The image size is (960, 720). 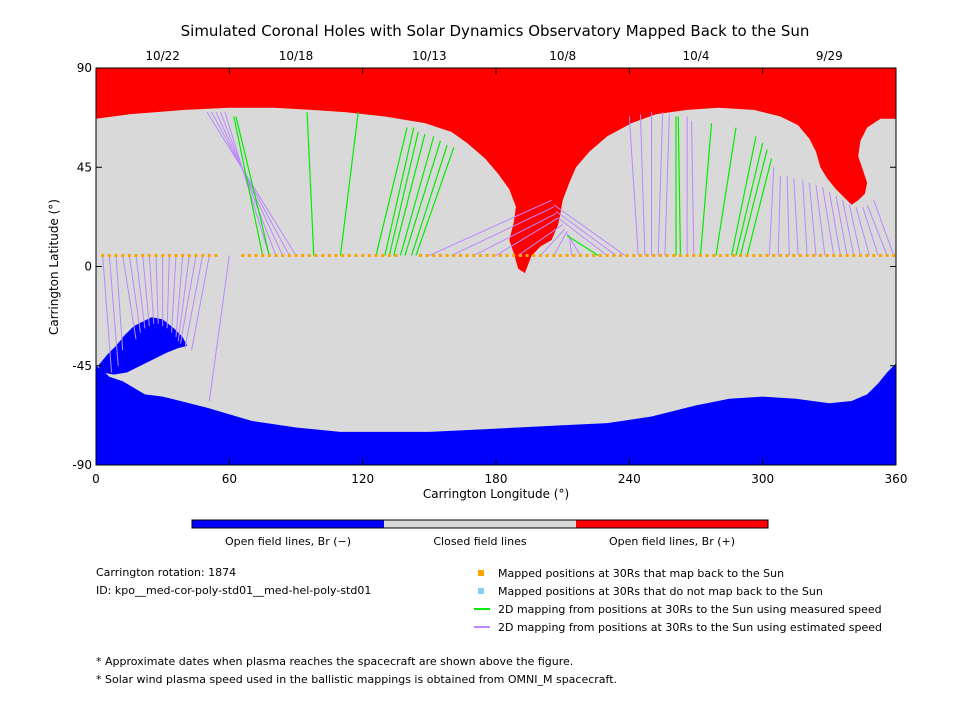 I want to click on y-tick-label: -90, so click(x=82, y=465).